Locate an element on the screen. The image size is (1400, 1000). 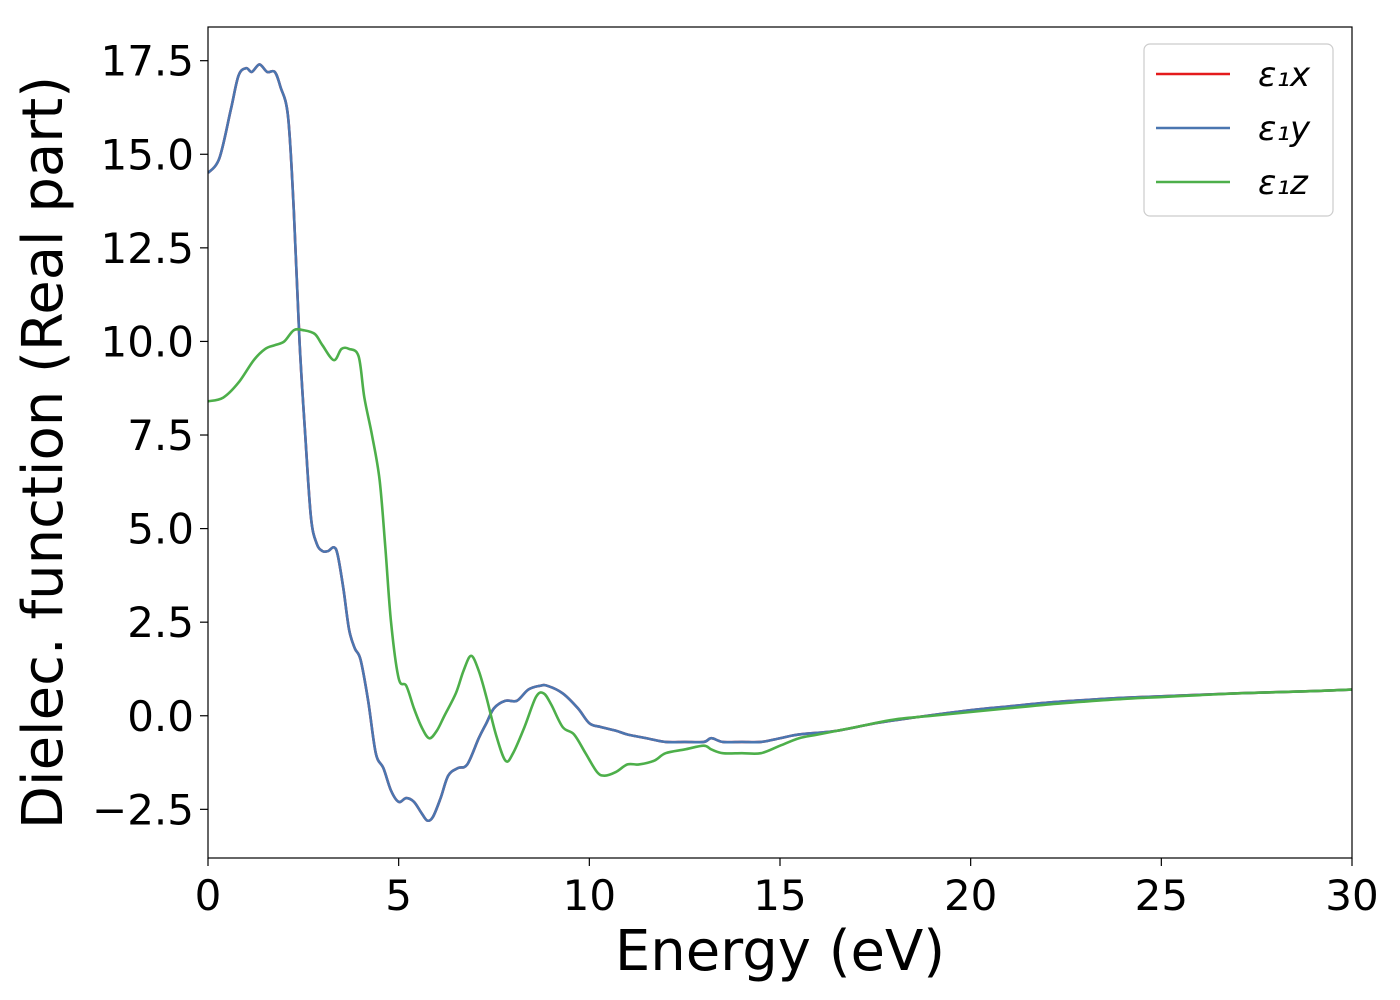
x-tick-label: 30 is located at coordinates (1351, 895).